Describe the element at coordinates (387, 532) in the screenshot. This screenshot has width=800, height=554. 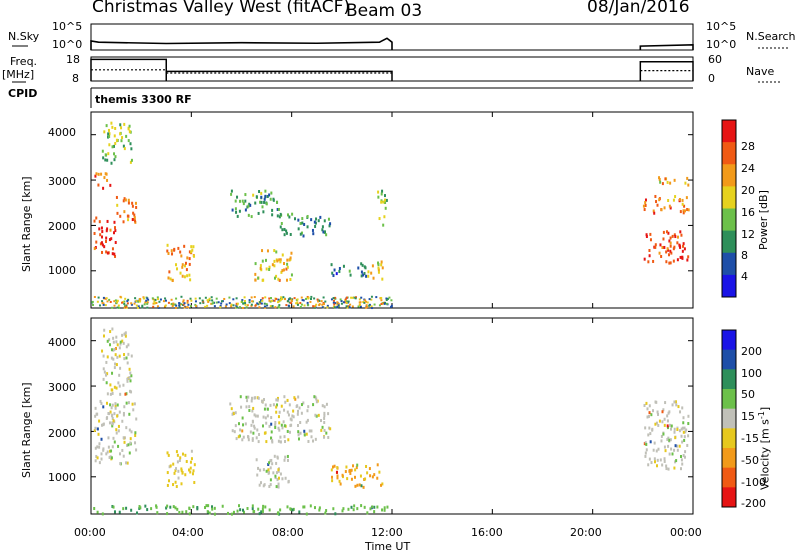
I see `xtick-3: 12:00` at that location.